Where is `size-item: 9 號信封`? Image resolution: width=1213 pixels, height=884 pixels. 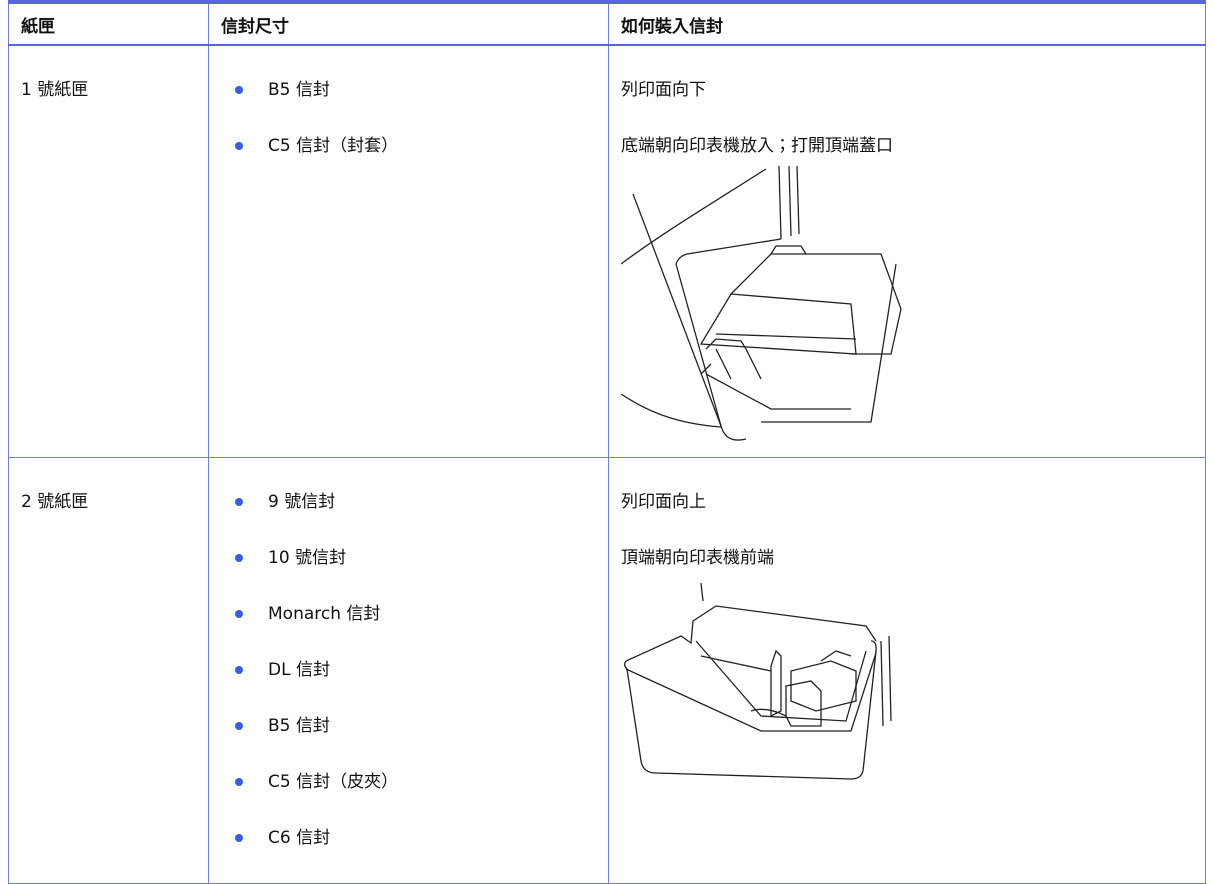 size-item: 9 號信封 is located at coordinates (408, 519).